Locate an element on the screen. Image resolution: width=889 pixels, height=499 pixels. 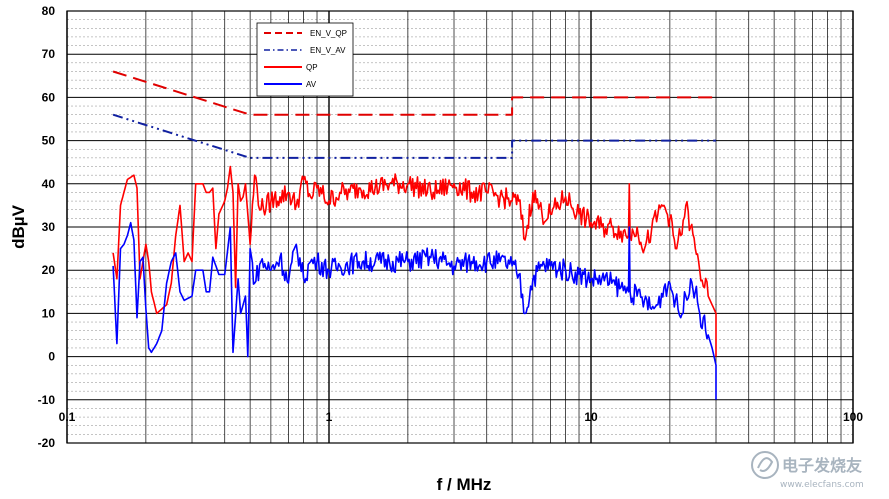
y-tick-label: 40 is located at coordinates (49, 184).